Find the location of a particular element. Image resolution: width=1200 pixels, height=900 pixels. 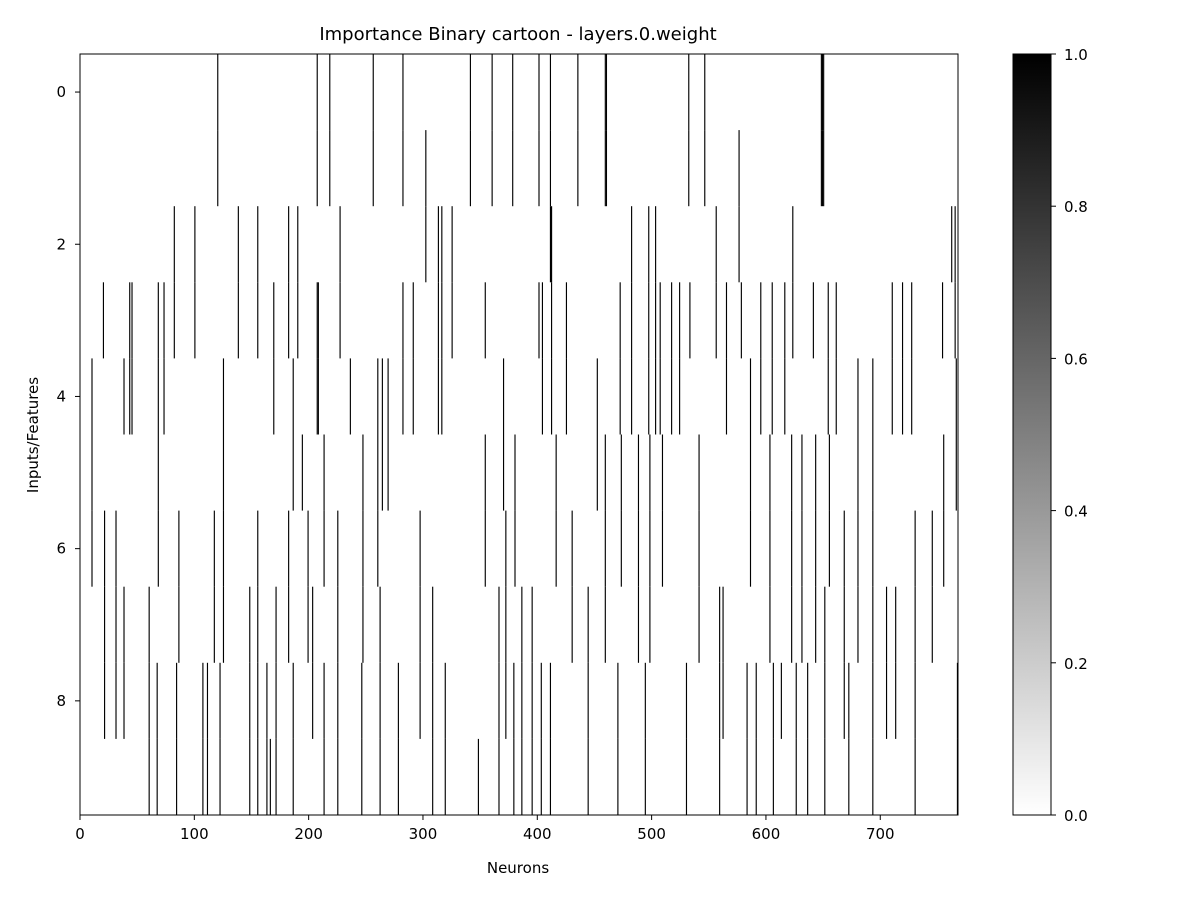

x-tick-label: 300 is located at coordinates (423, 834).